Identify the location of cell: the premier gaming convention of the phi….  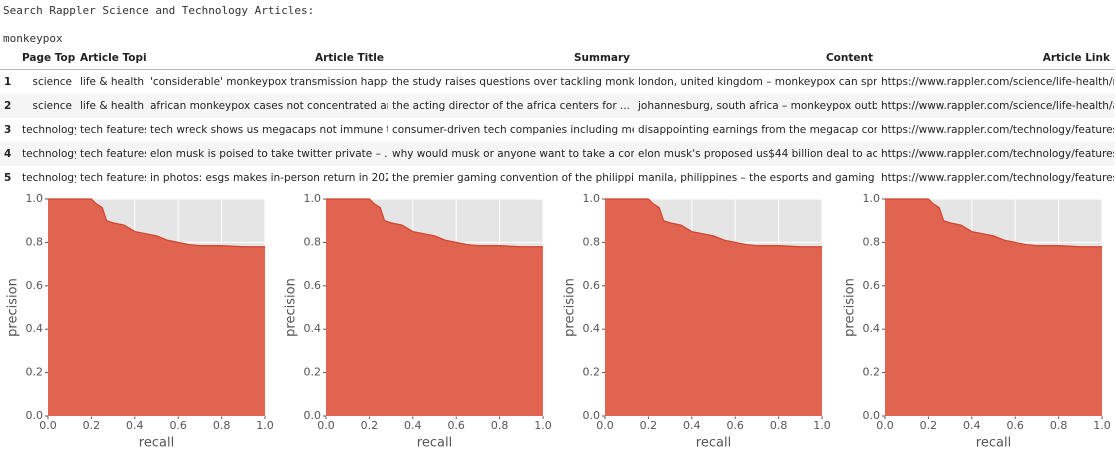
(513, 178).